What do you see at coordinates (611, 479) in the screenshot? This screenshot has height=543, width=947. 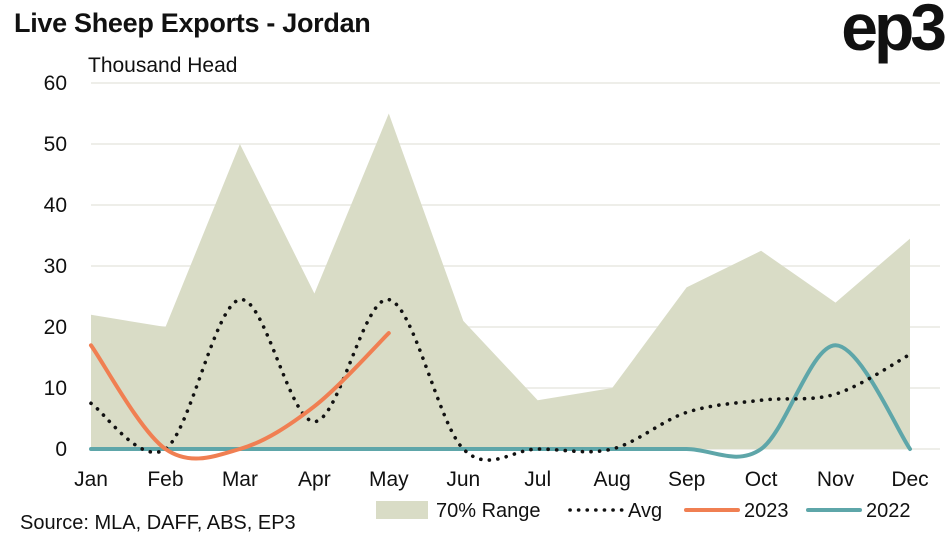 I see `x-tick-label-aug: Aug` at bounding box center [611, 479].